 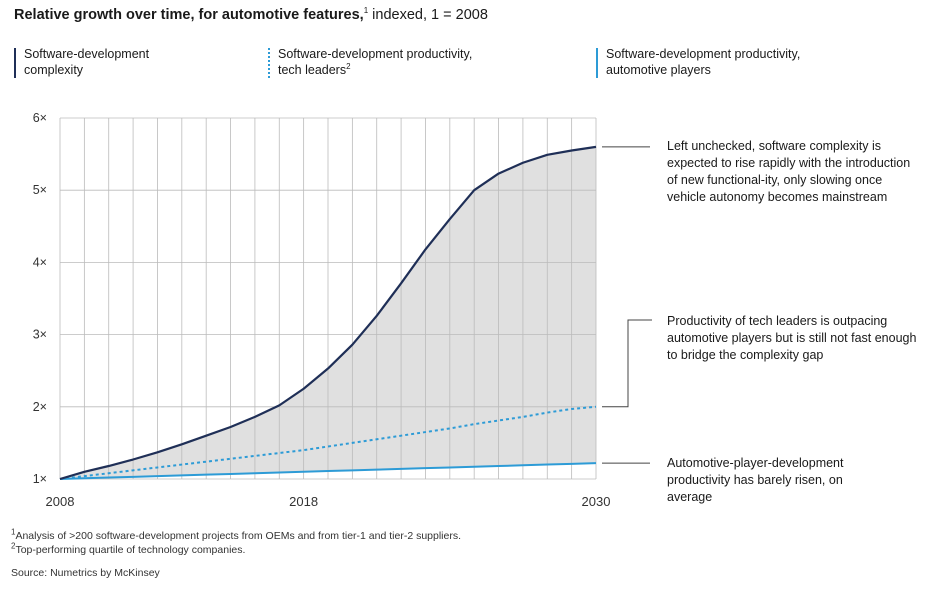 I want to click on y-tick-label: 3×, so click(x=40, y=335).